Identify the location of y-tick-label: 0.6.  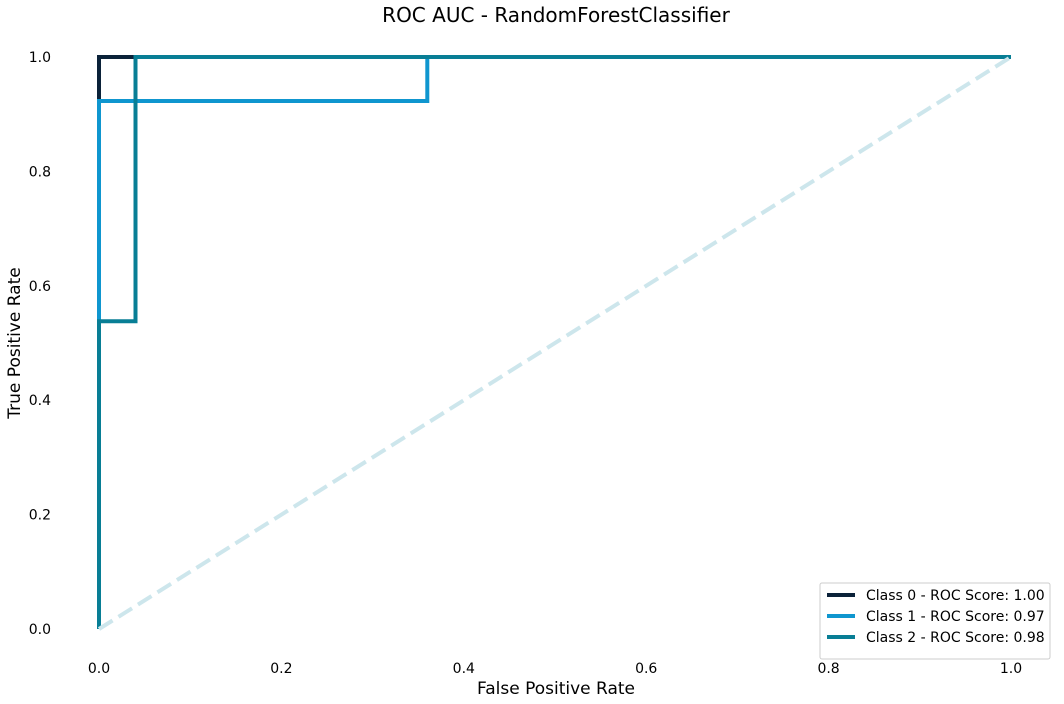
(40, 287).